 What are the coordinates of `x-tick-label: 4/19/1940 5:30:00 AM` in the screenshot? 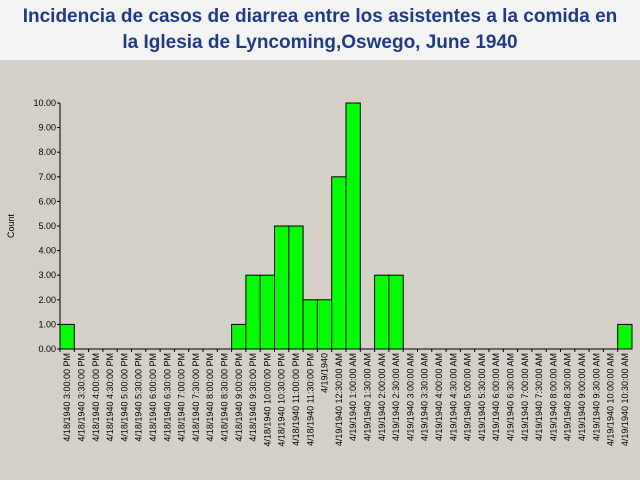 It's located at (482, 397).